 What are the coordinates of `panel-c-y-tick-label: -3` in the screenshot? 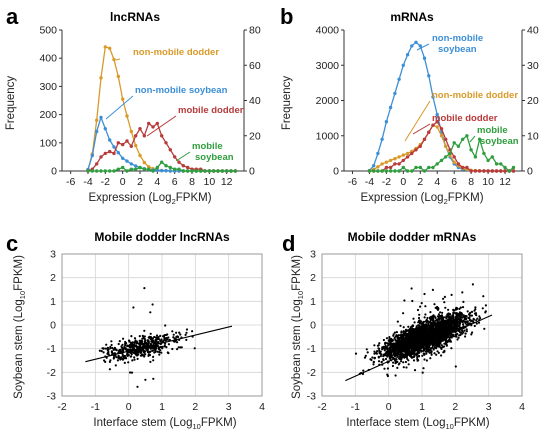 It's located at (51, 397).